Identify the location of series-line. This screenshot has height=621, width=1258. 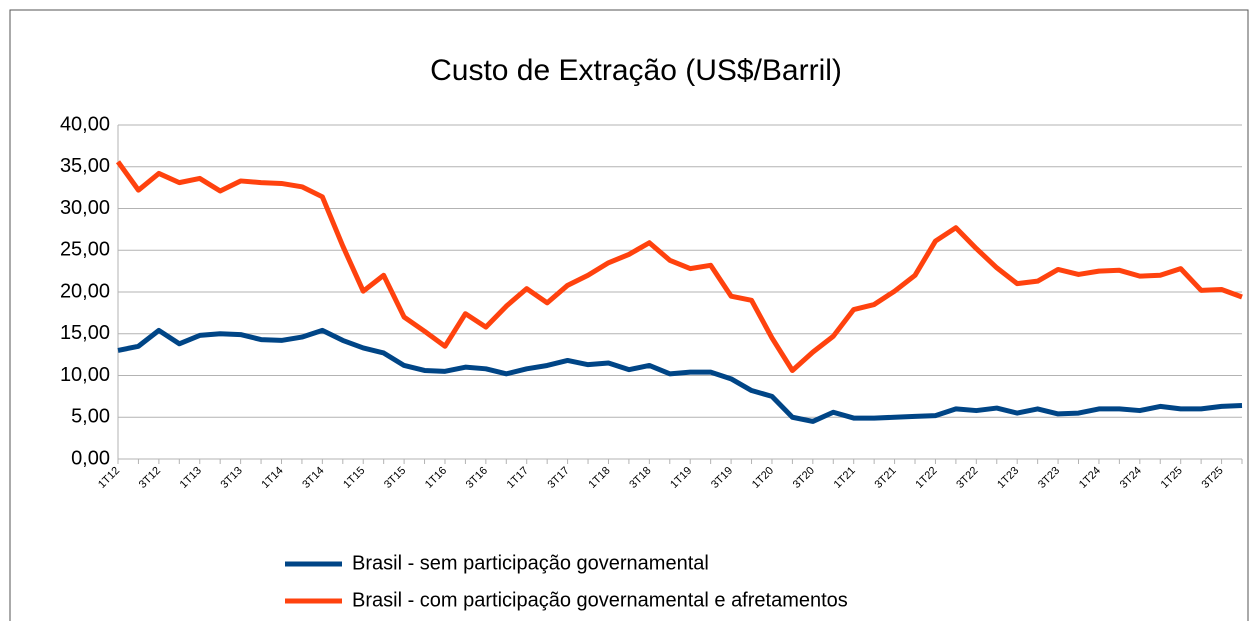
(680, 375).